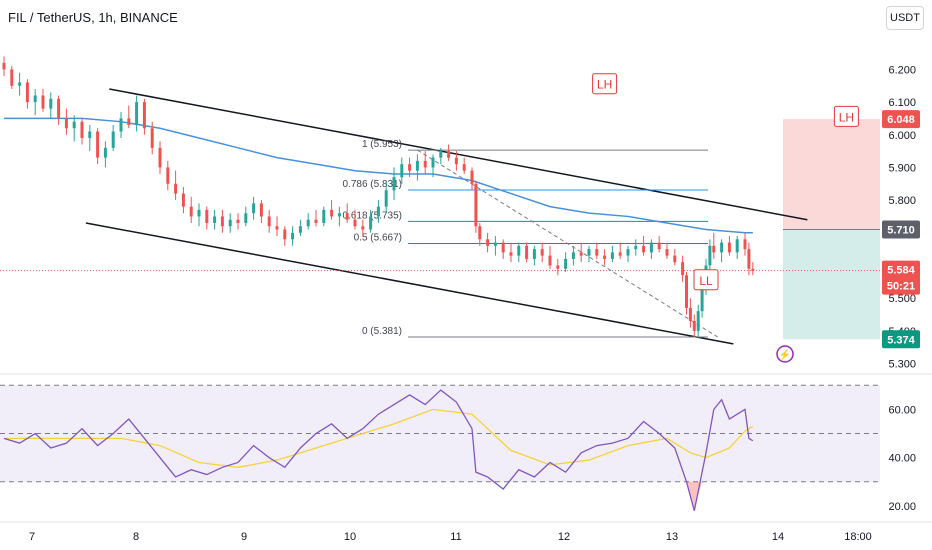 This screenshot has height=550, width=932. What do you see at coordinates (373, 215) in the screenshot?
I see `fib-level-label: 0.618 (5.735)` at bounding box center [373, 215].